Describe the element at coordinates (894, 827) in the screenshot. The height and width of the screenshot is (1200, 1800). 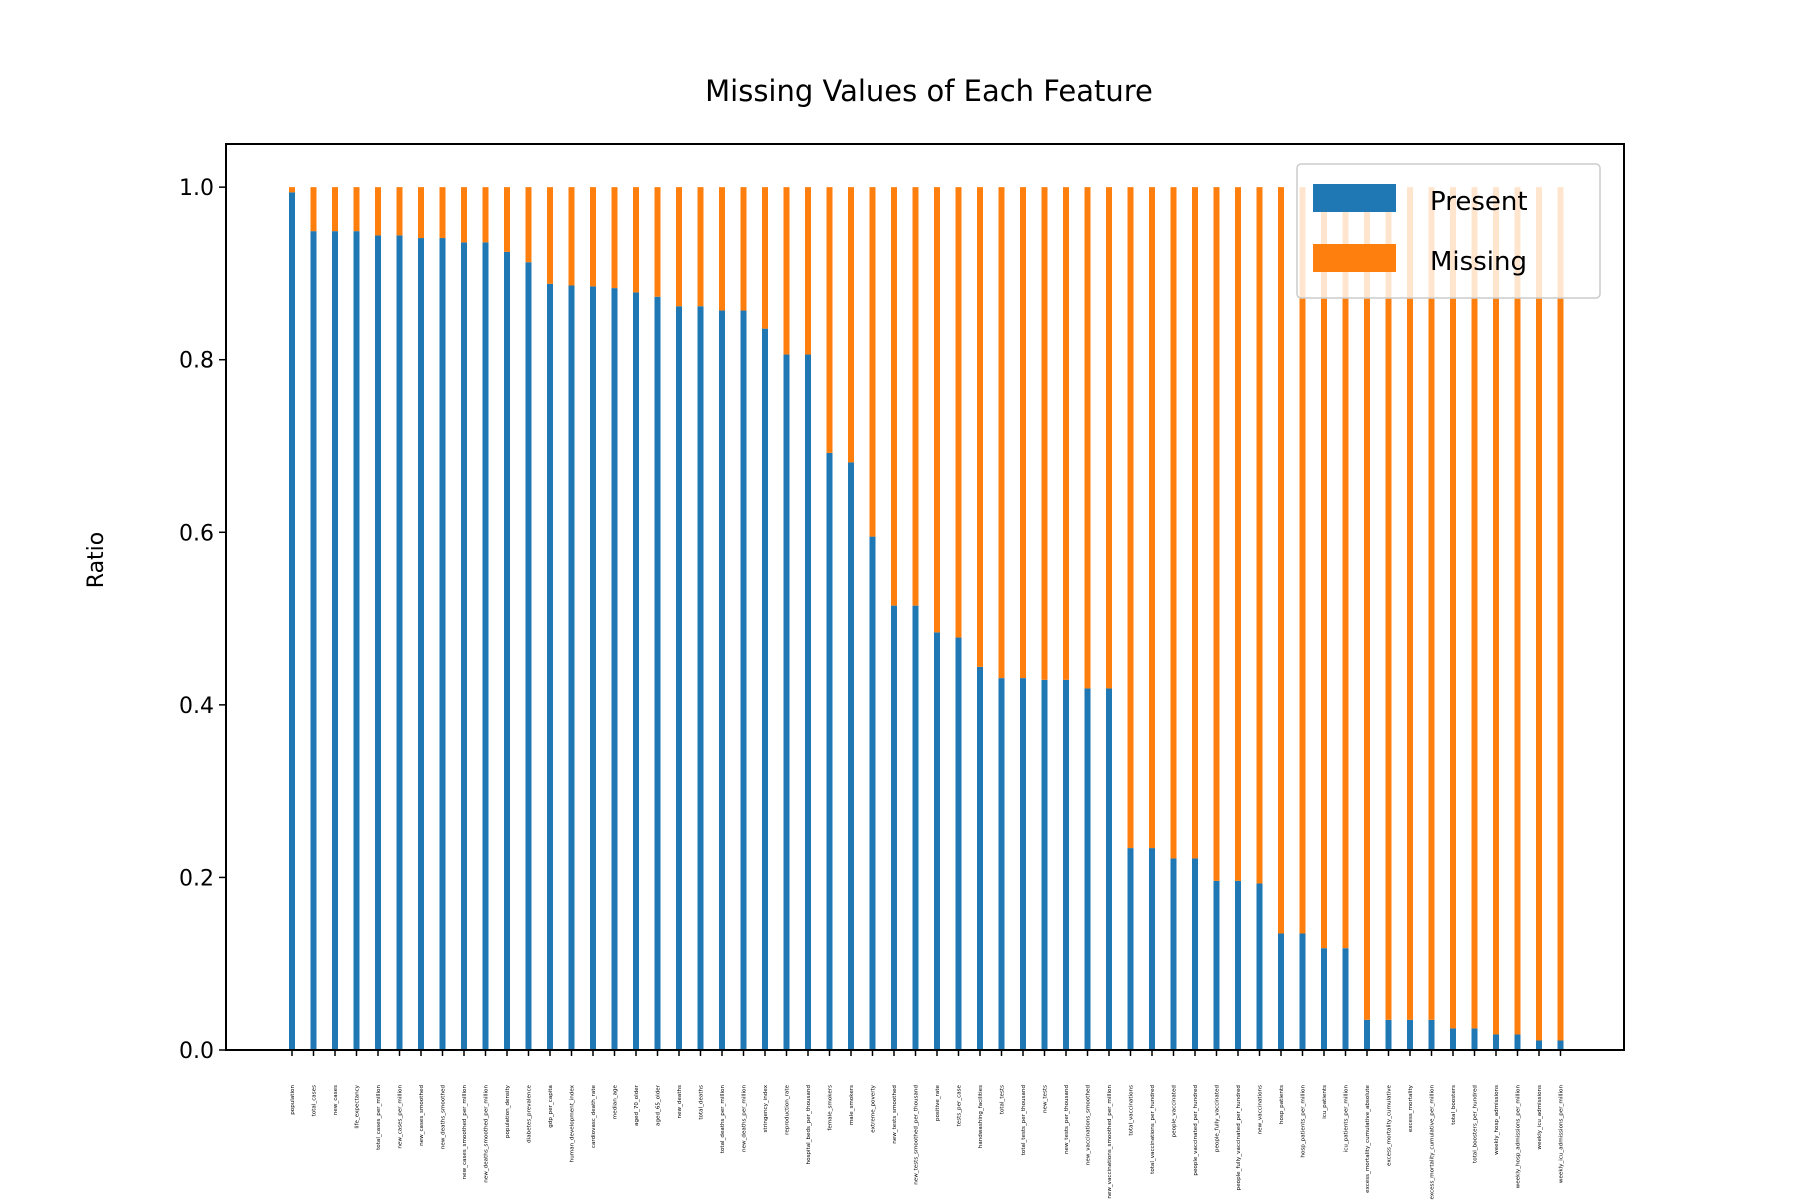
I see `bar-present-new_tests_smoothed` at that location.